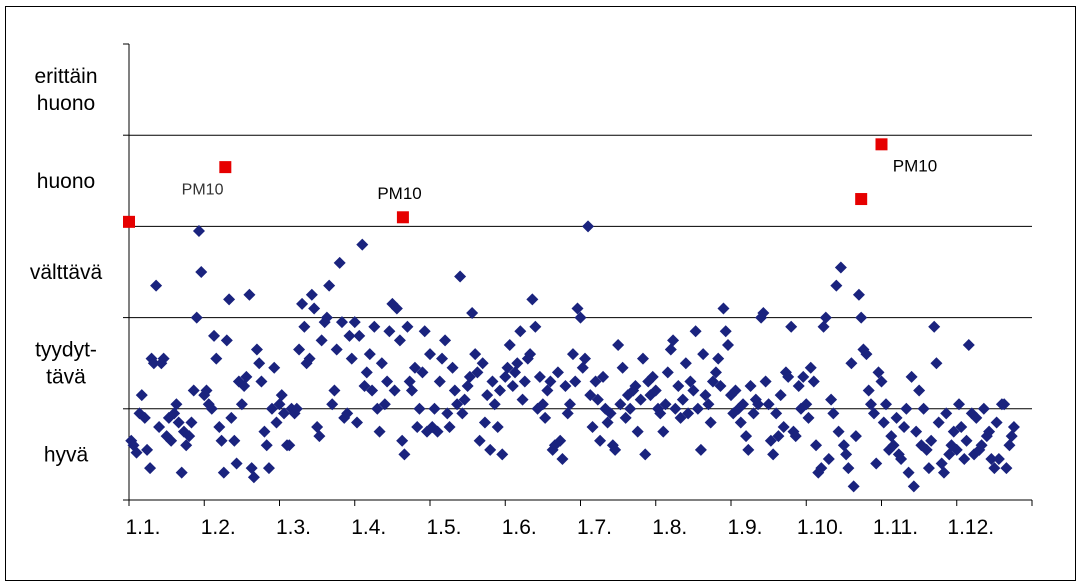  Describe the element at coordinates (66, 454) in the screenshot. I see `y-category-label: hyvä` at that location.